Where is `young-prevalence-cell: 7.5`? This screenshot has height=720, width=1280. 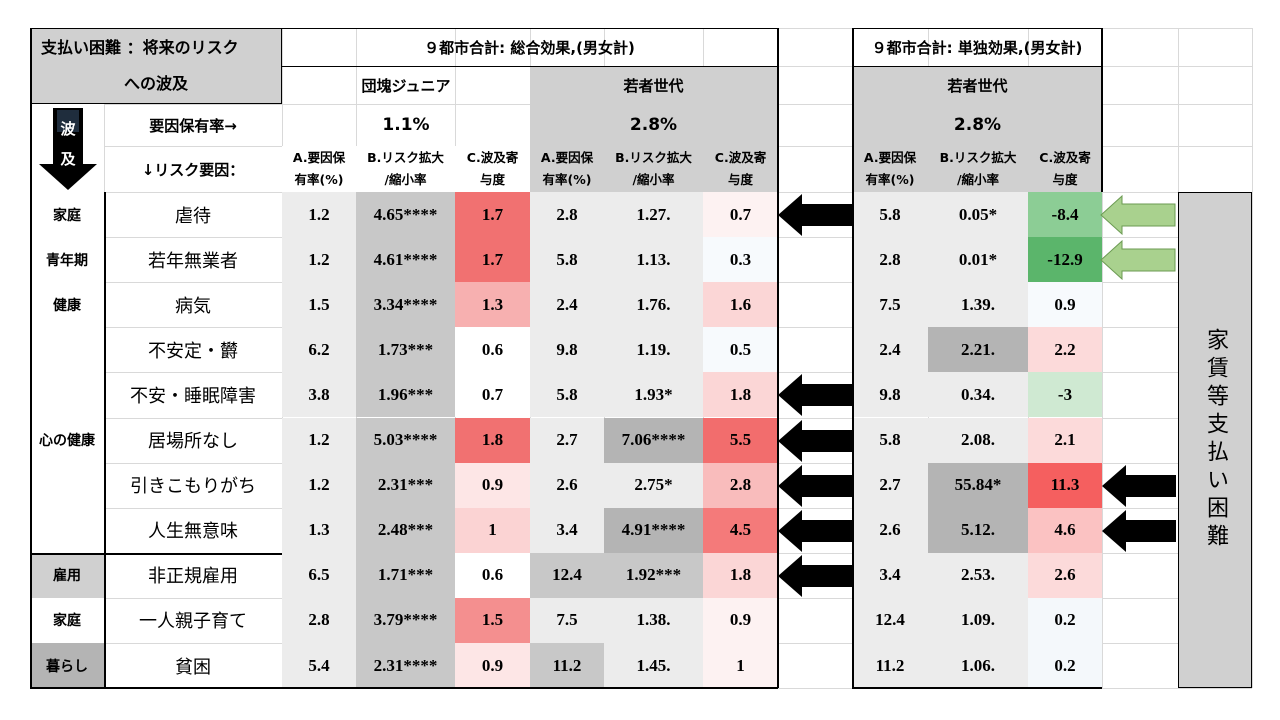 young-prevalence-cell: 7.5 is located at coordinates (567, 620).